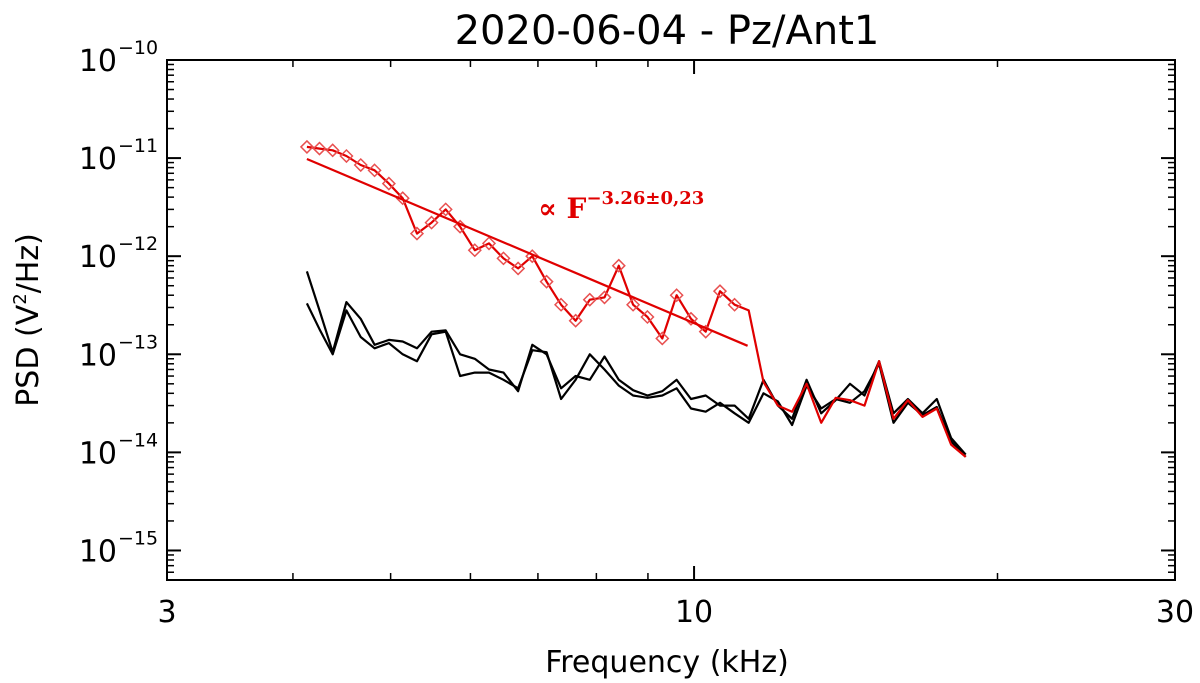 This screenshot has height=683, width=1200. What do you see at coordinates (20, 298) in the screenshot?
I see `y-axis-label-sup: 2` at bounding box center [20, 298].